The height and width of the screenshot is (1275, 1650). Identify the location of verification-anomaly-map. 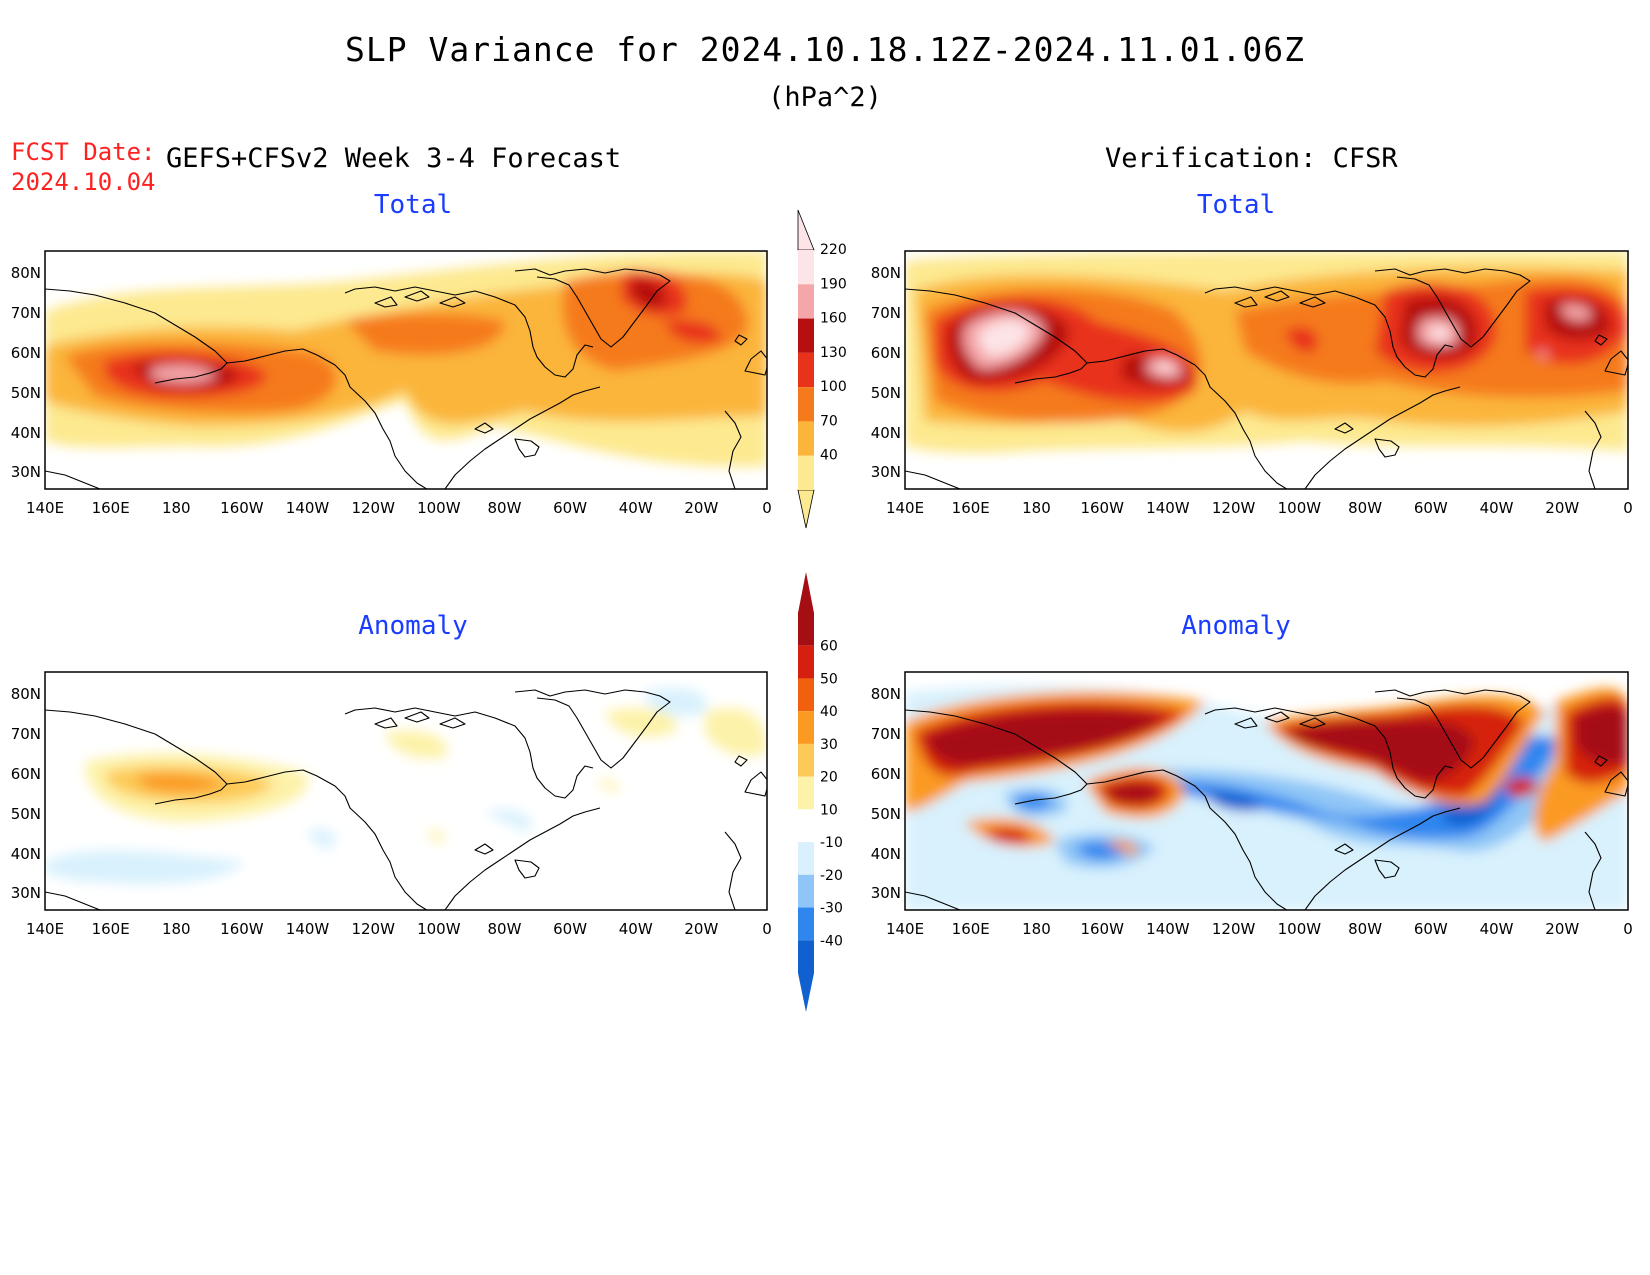
(1266, 791).